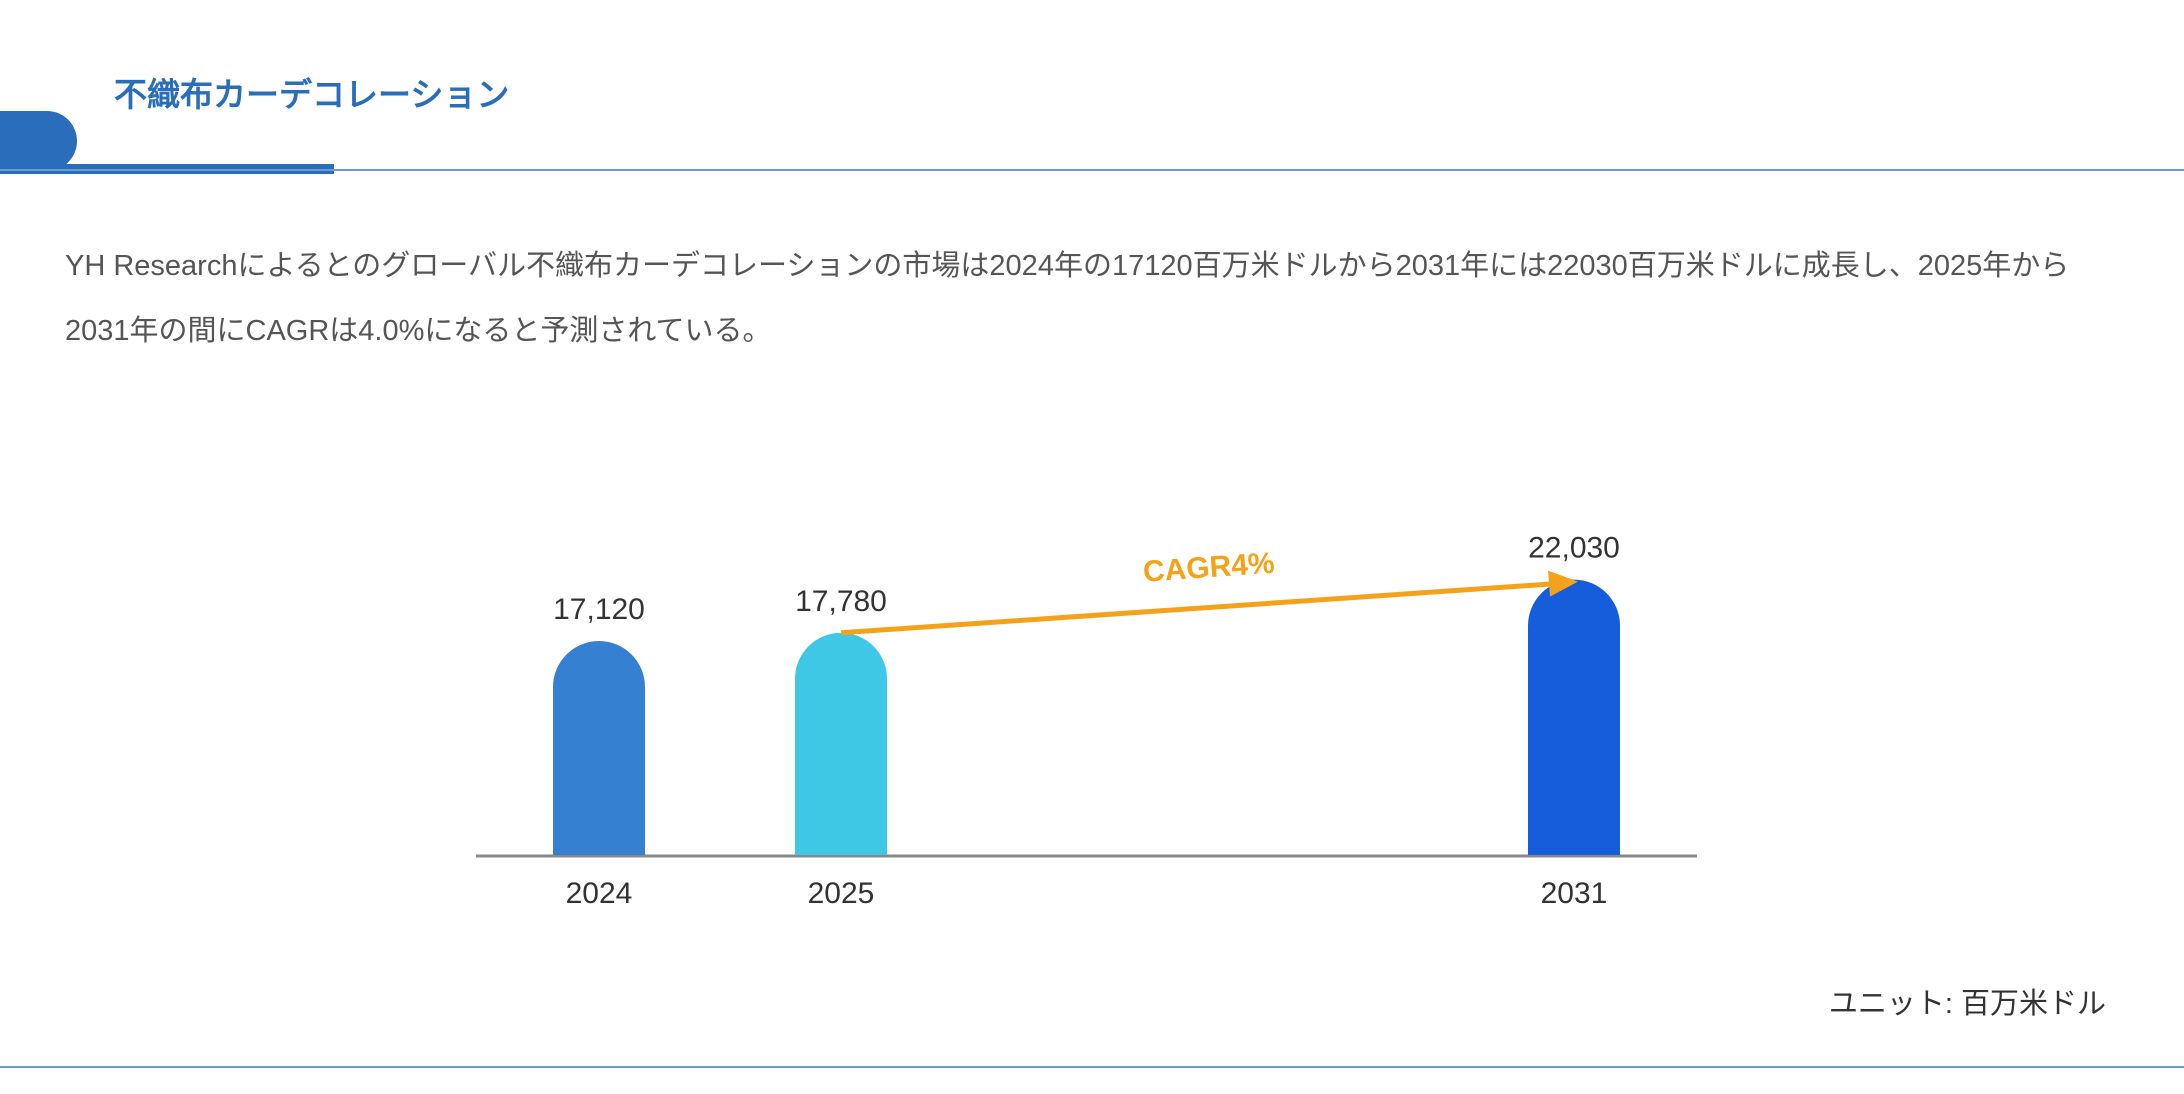  What do you see at coordinates (1574, 717) in the screenshot?
I see `bar-2031` at bounding box center [1574, 717].